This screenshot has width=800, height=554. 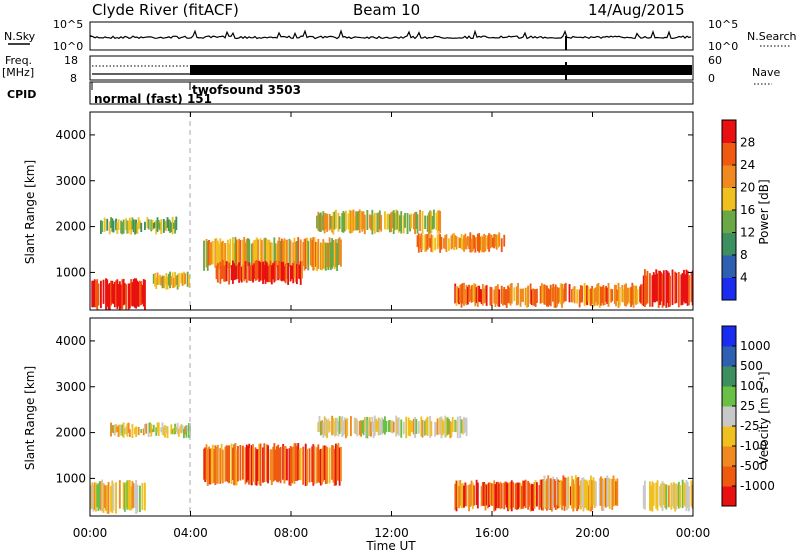 I want to click on freq-label: Freq., so click(x=18, y=60).